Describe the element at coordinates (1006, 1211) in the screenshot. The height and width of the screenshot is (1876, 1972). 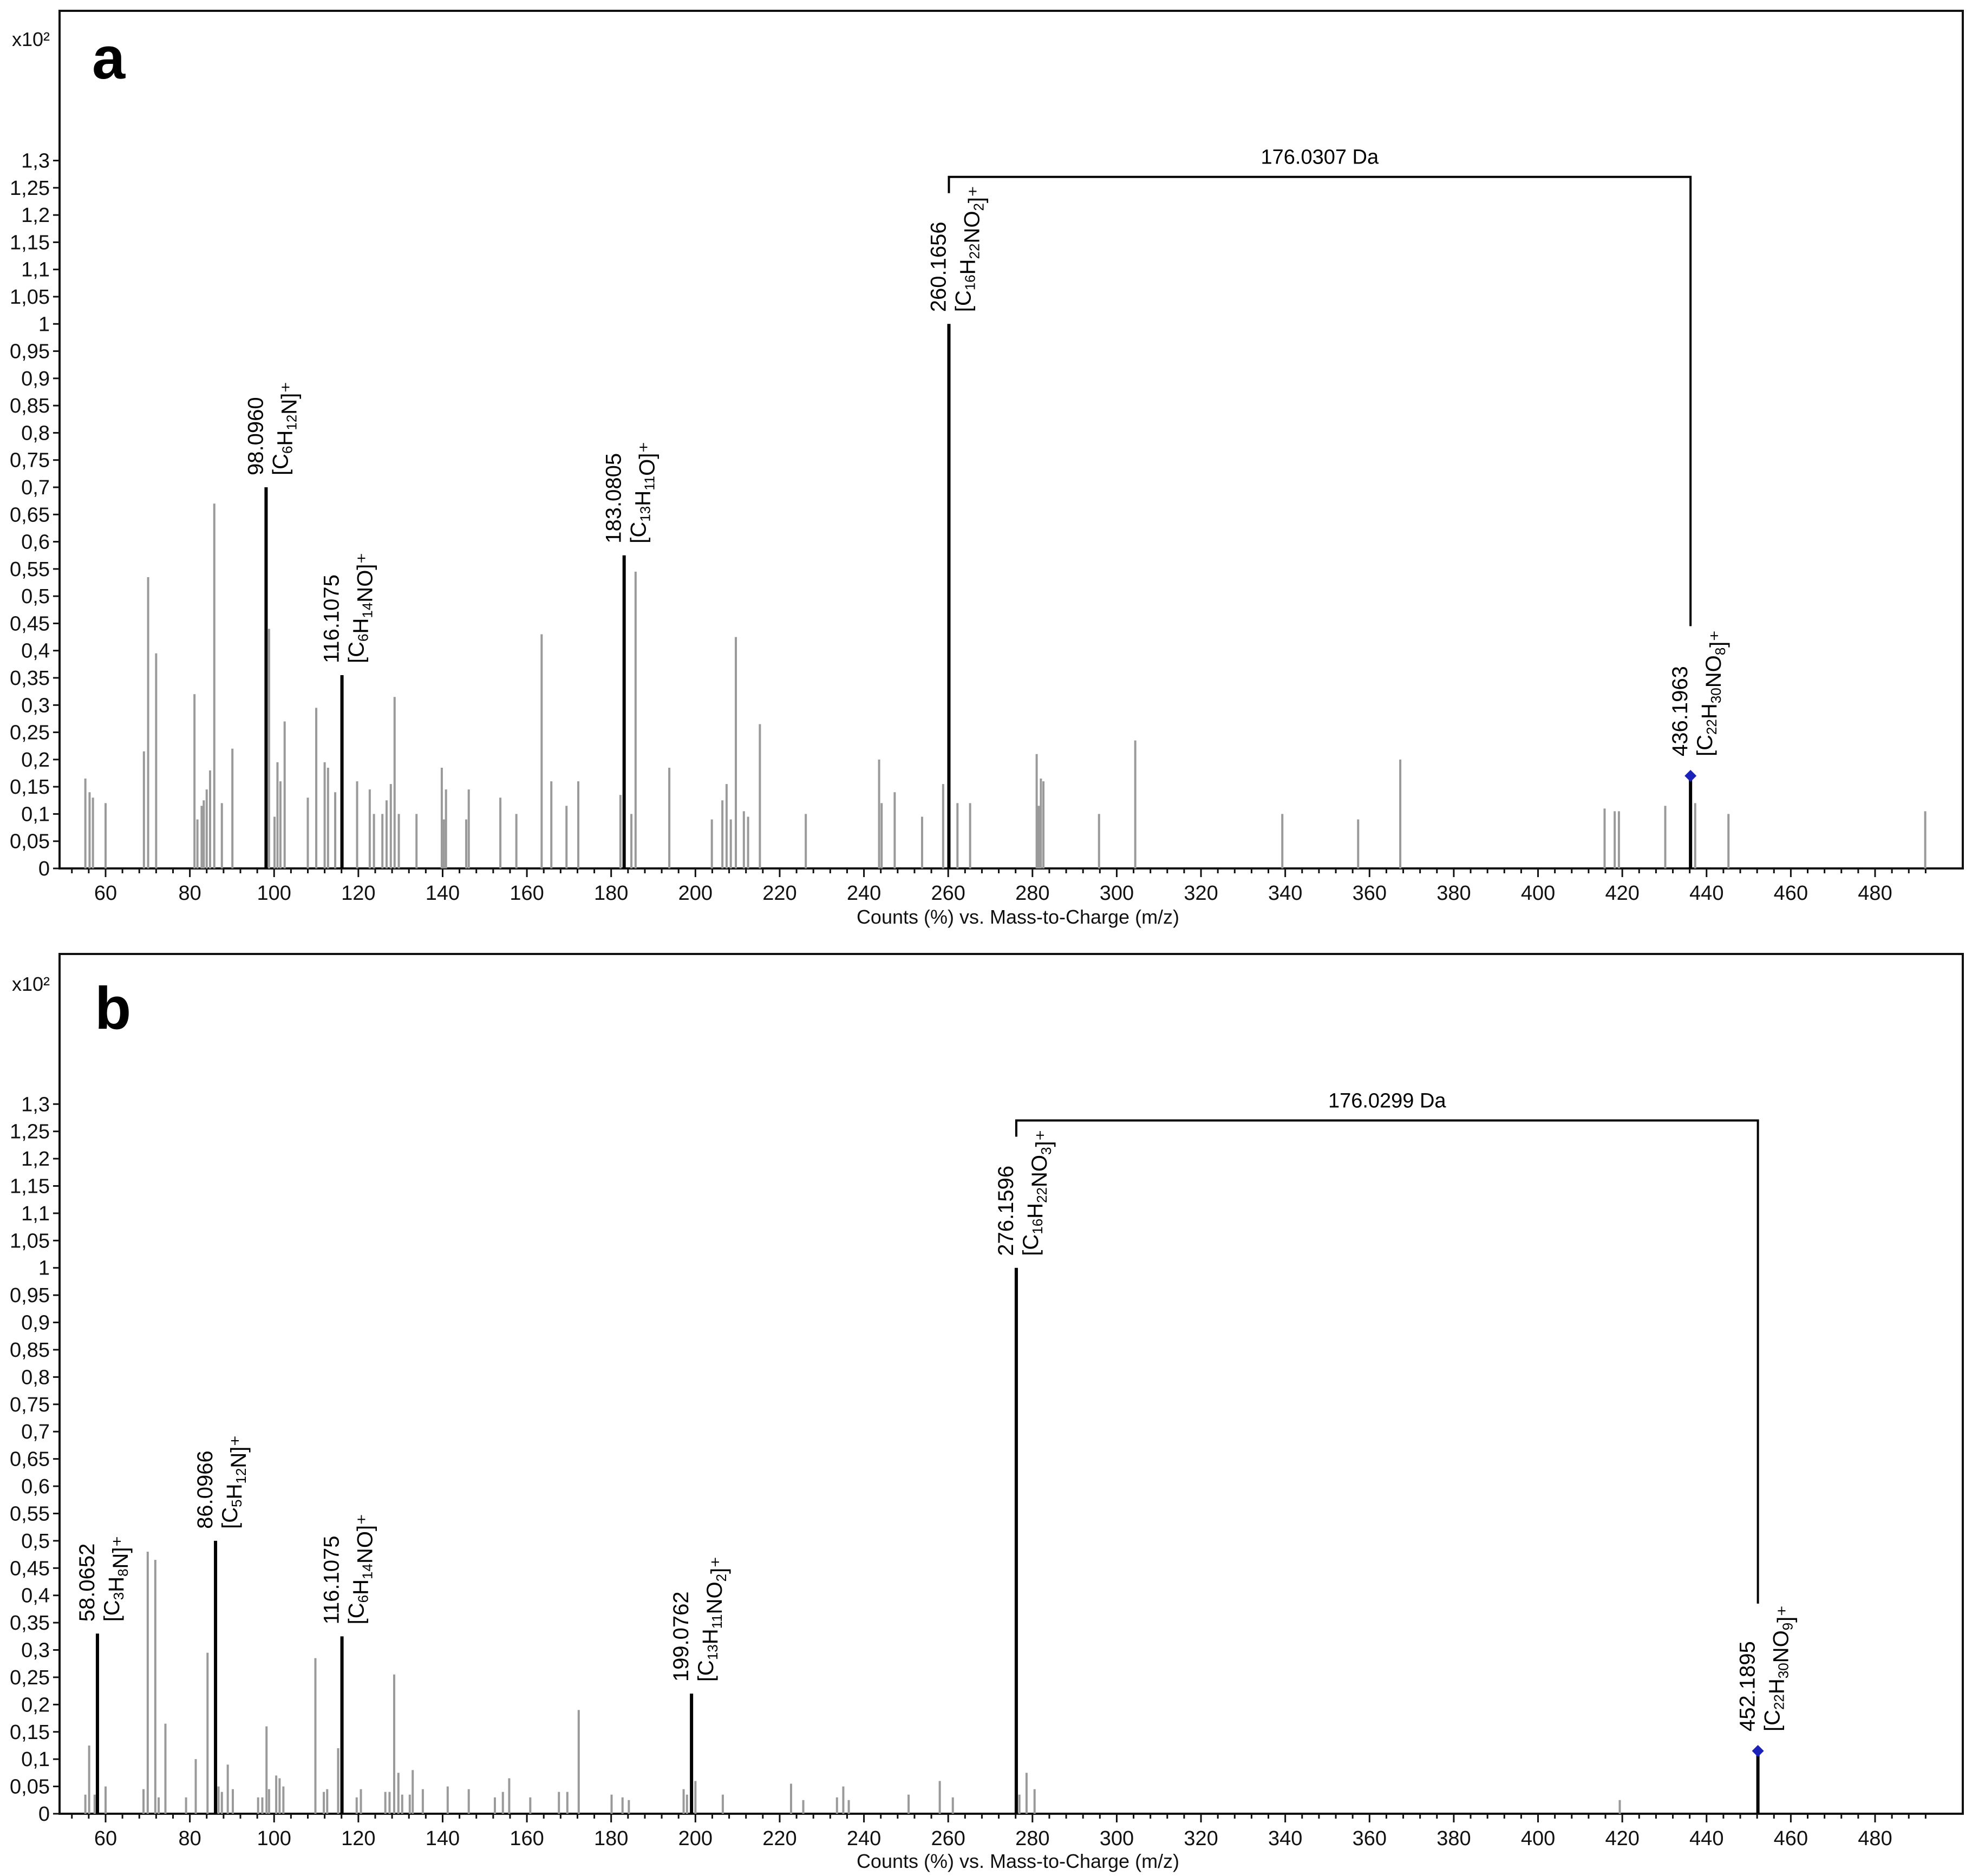
I see `peak-mz-label: 276.1596` at that location.